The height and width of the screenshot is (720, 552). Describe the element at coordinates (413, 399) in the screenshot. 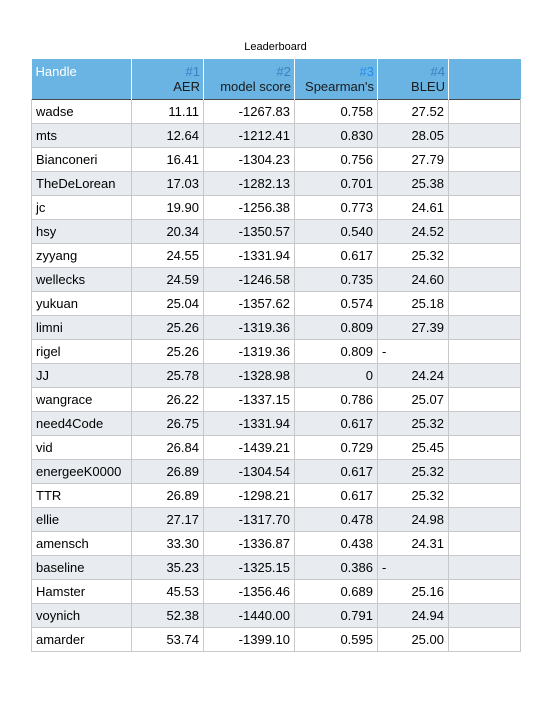

I see `cell-bleu: 25.07` at that location.